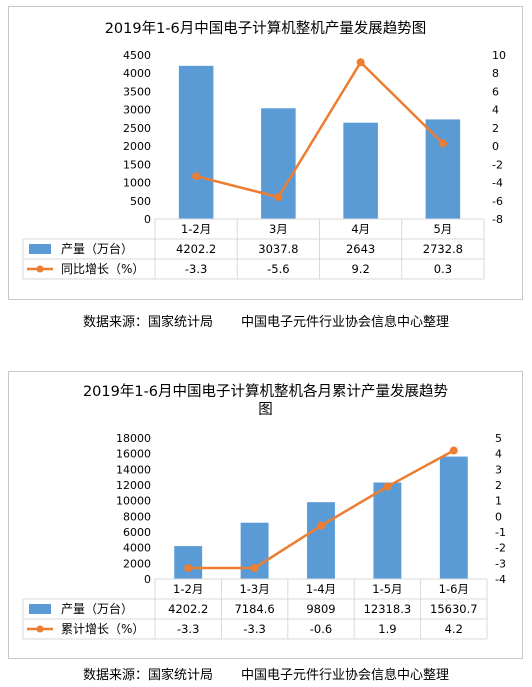  What do you see at coordinates (499, 55) in the screenshot?
I see `y-right-tick-label: 10` at bounding box center [499, 55].